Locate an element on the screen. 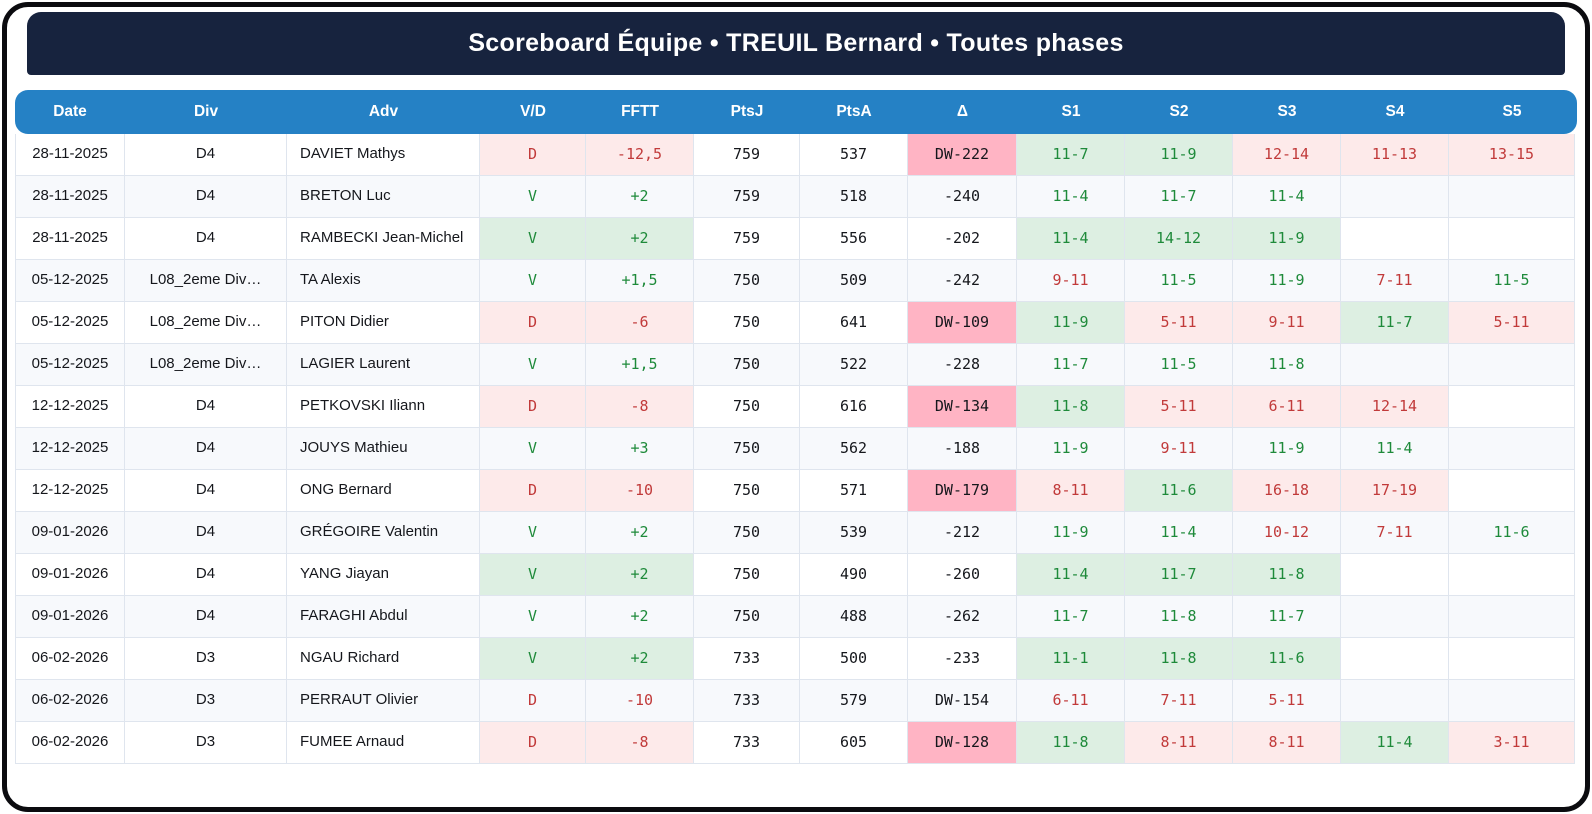 This screenshot has height=814, width=1592. cell-set-s1: 8-11 is located at coordinates (1071, 491).